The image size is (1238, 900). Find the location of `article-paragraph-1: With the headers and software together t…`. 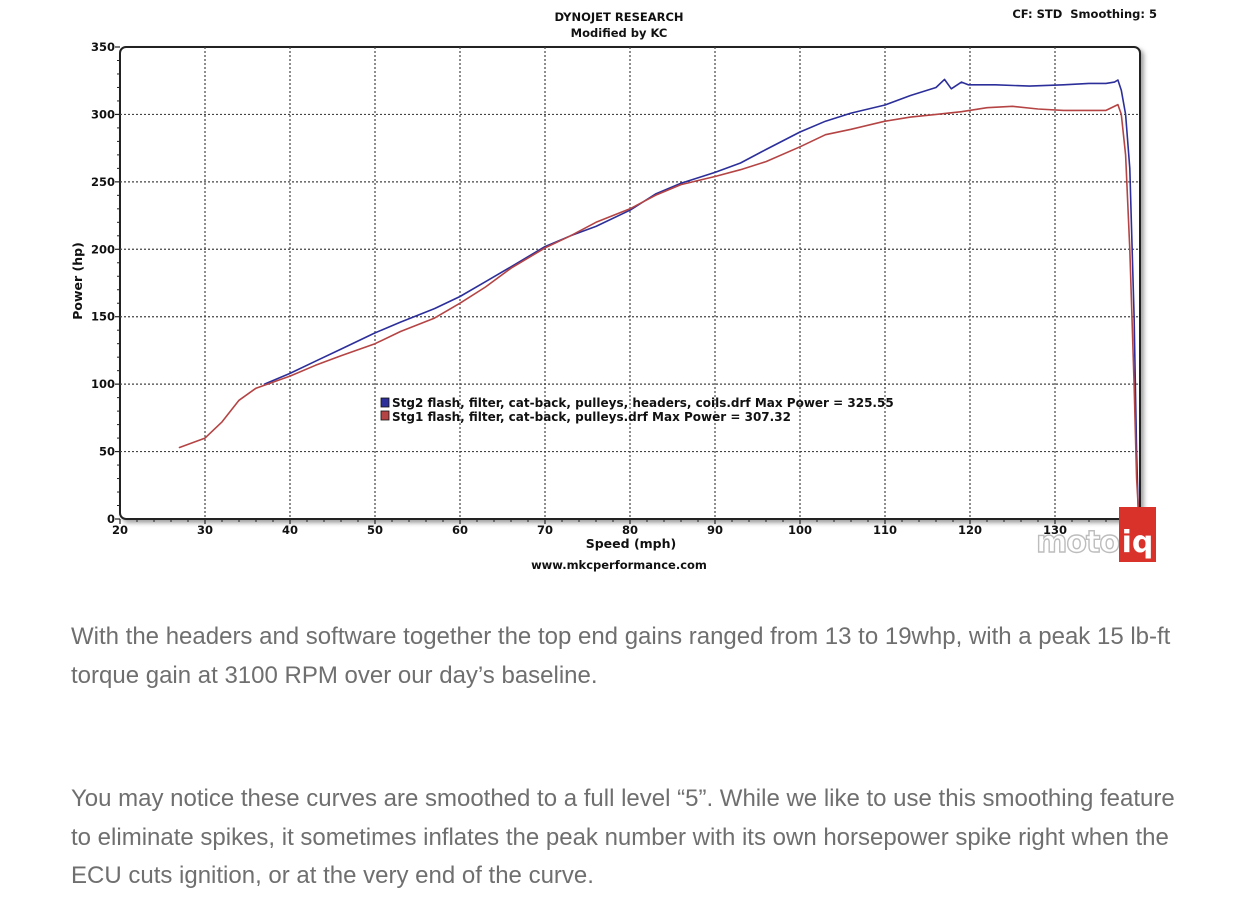

article-paragraph-1: With the headers and software together t… is located at coordinates (621, 656).